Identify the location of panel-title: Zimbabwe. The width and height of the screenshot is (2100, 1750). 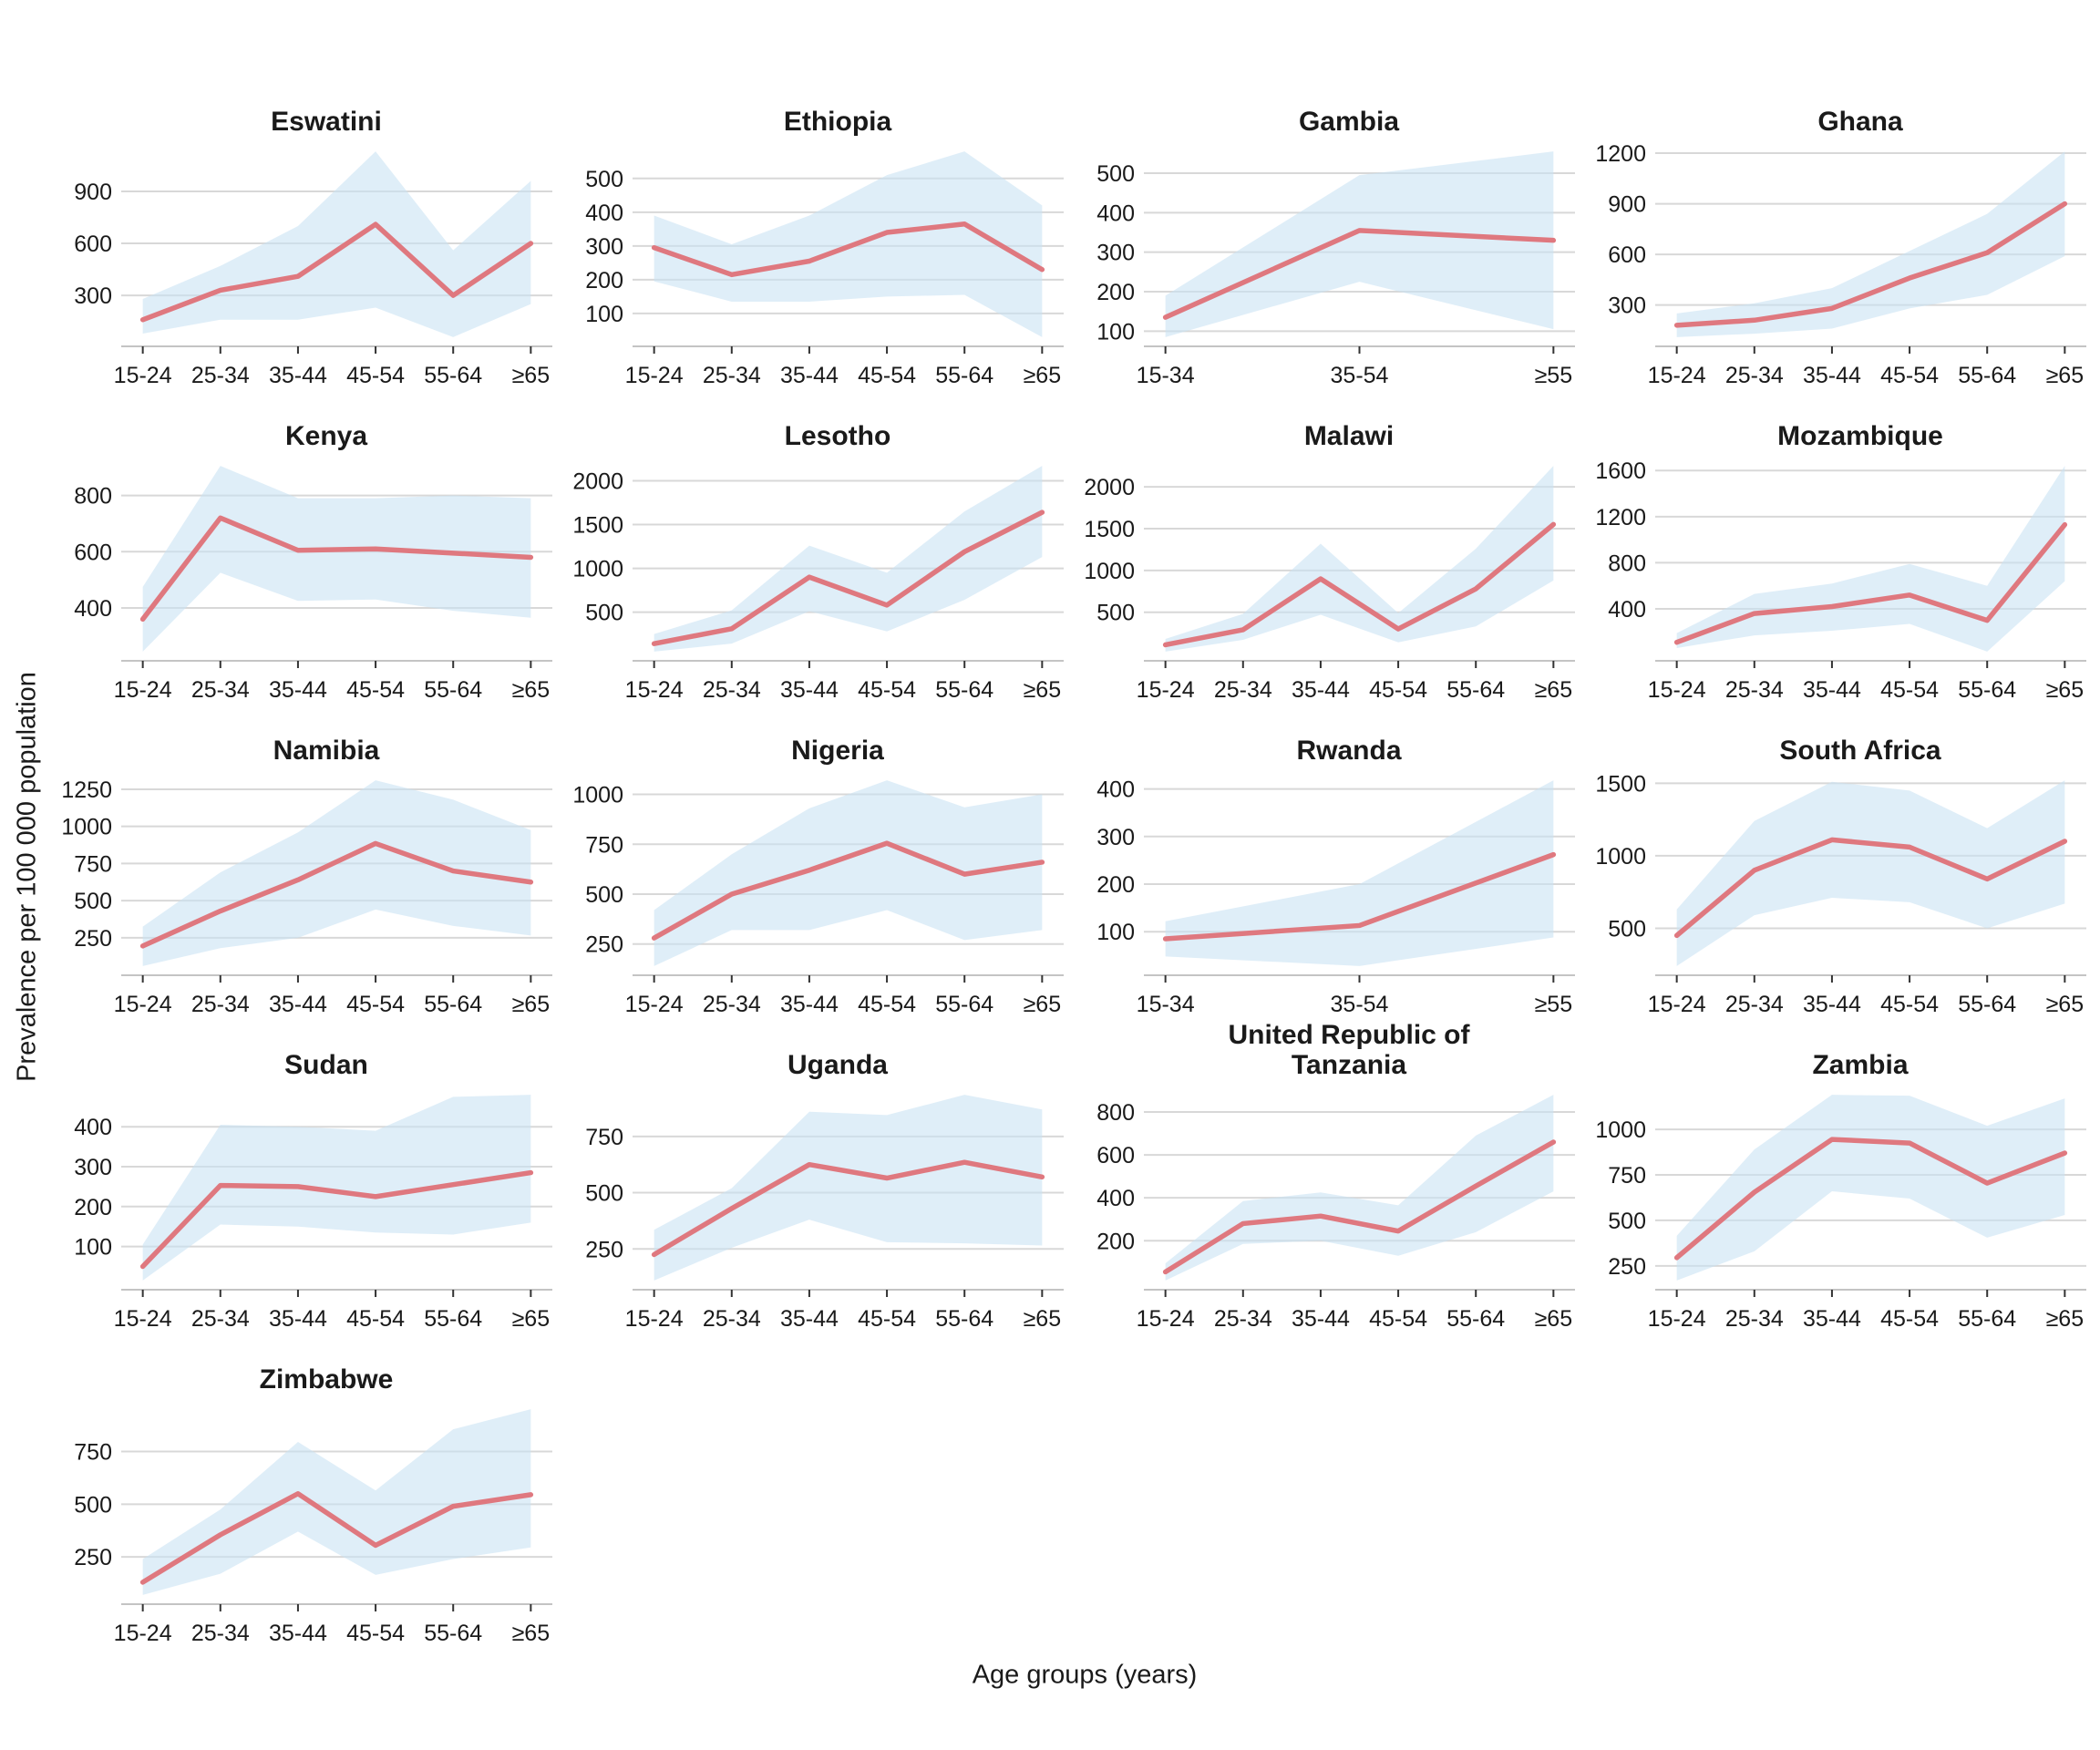
(327, 1366).